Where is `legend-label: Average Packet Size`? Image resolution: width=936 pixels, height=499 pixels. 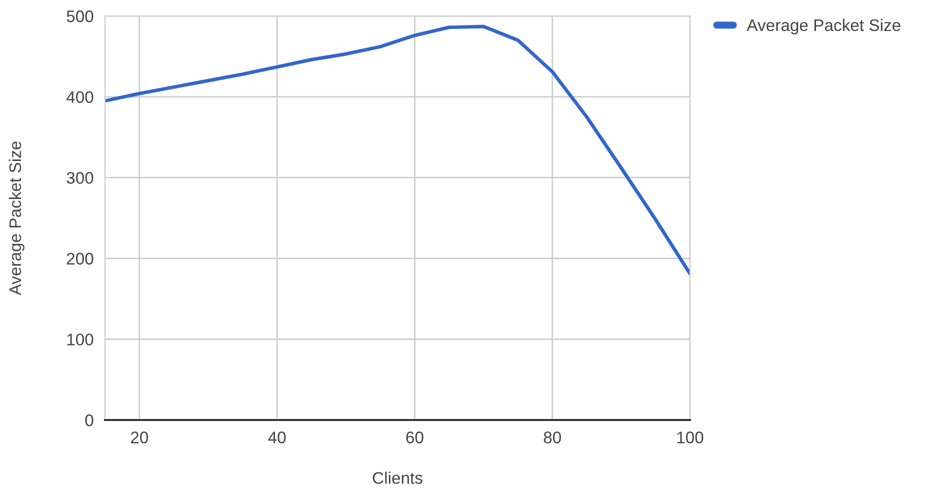
legend-label: Average Packet Size is located at coordinates (823, 26).